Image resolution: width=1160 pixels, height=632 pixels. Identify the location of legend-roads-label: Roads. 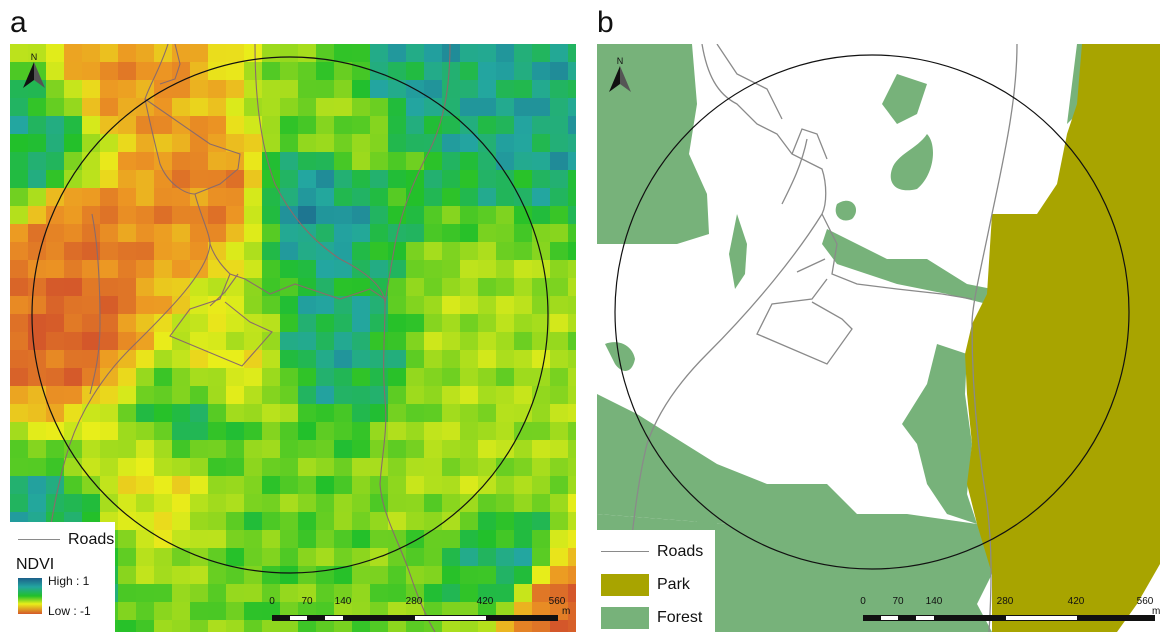
(91, 539).